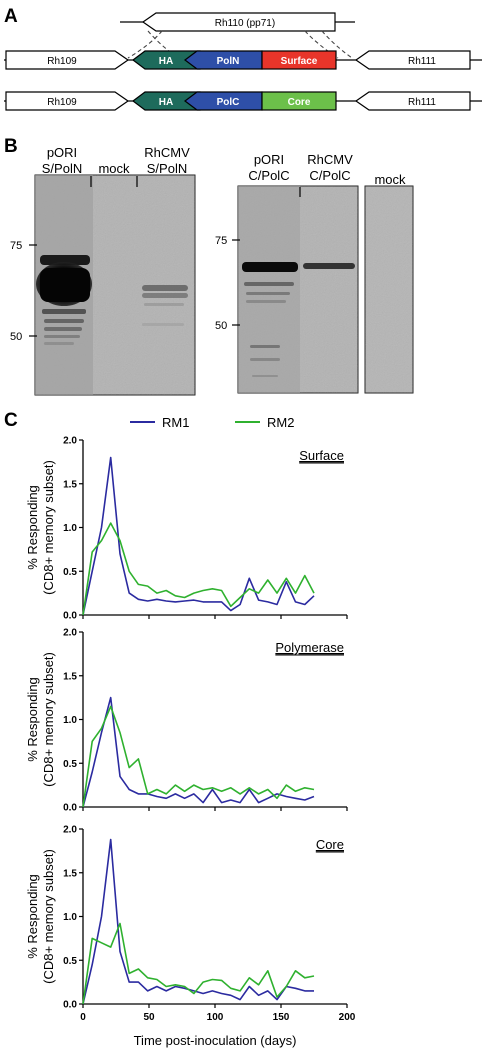 This screenshot has height=1050, width=486. What do you see at coordinates (11, 16) in the screenshot?
I see `panel-a-label: A` at bounding box center [11, 16].